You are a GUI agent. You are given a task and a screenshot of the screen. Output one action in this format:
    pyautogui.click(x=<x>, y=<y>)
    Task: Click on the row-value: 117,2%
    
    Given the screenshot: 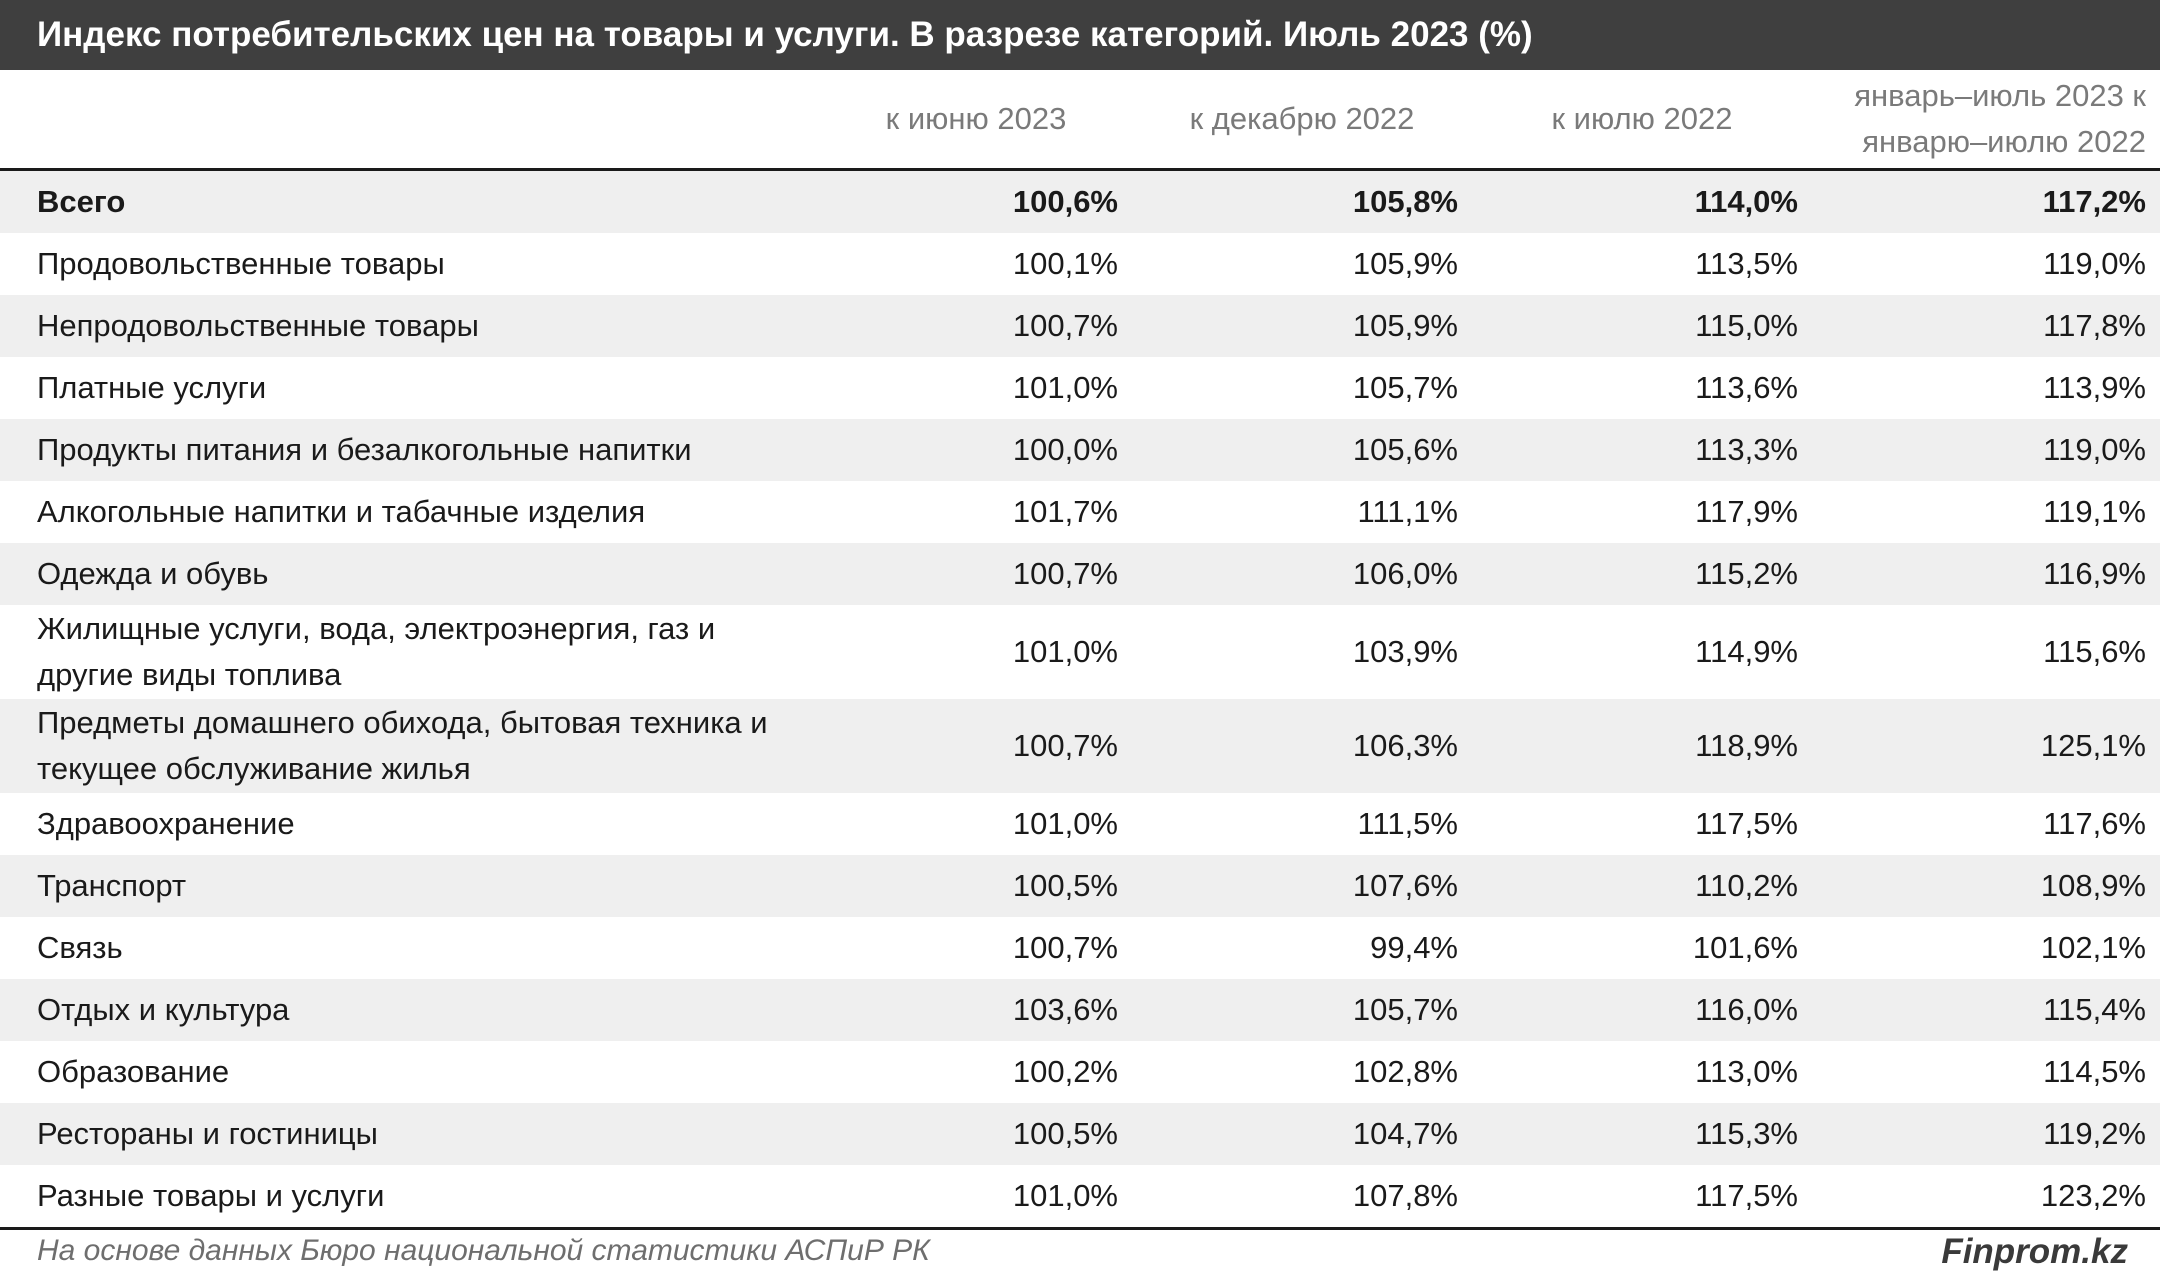 What is the action you would take?
    pyautogui.click(x=1986, y=201)
    